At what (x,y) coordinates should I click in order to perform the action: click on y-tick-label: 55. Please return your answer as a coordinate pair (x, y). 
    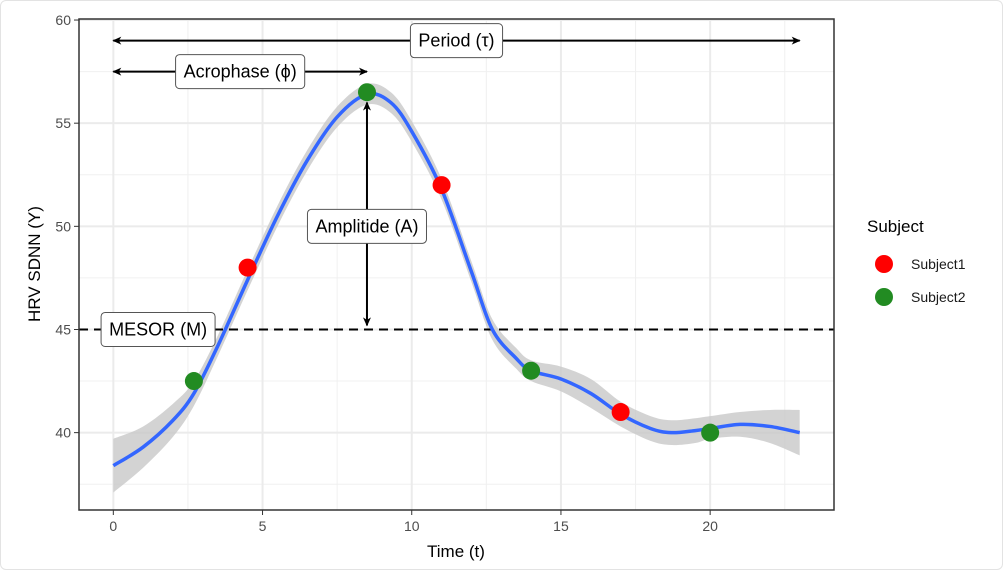
    Looking at the image, I should click on (63, 123).